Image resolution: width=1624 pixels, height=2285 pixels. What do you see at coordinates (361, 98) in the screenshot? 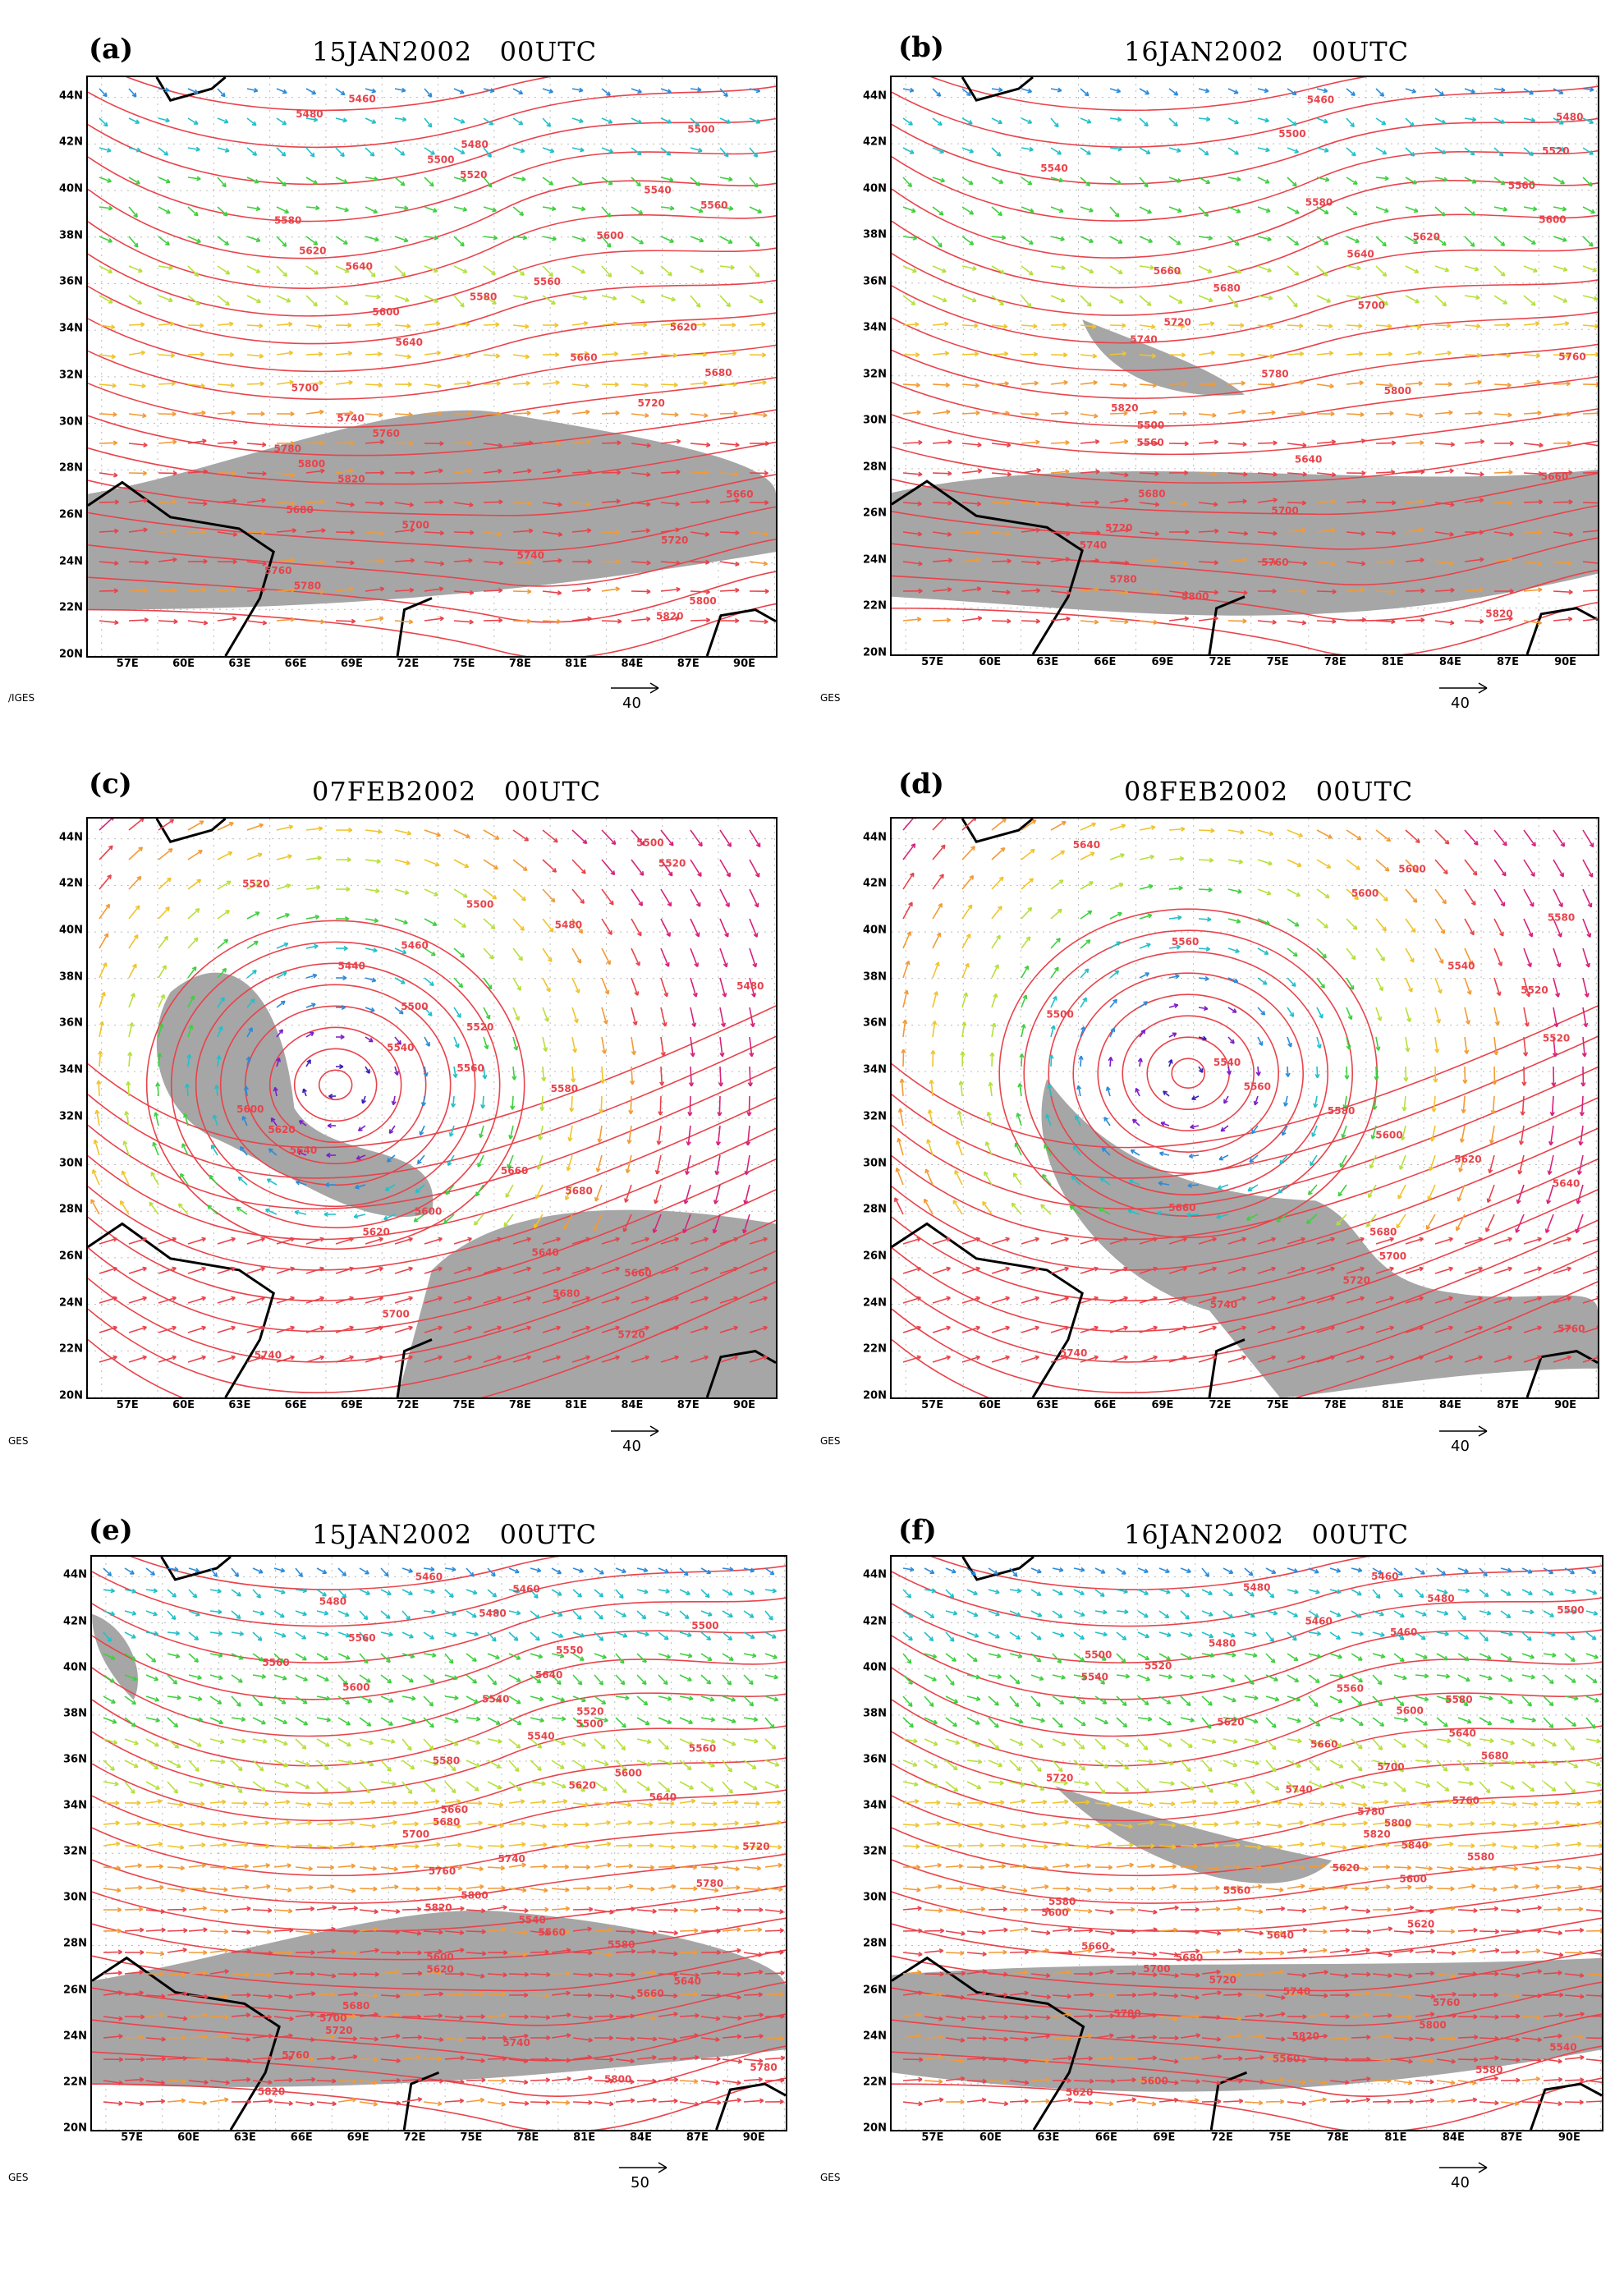
I see `contour-label: 5460` at bounding box center [361, 98].